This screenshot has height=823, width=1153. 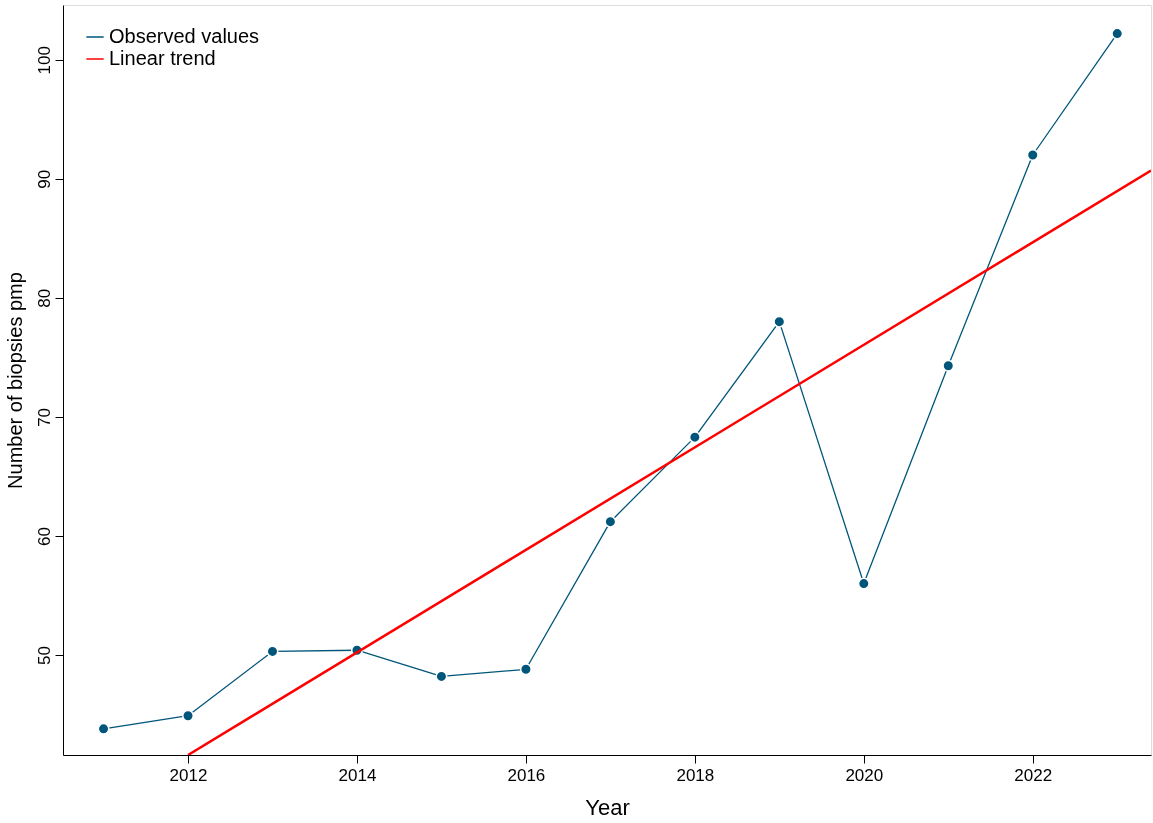 I want to click on x-tick-label: 2022, so click(x=1033, y=775).